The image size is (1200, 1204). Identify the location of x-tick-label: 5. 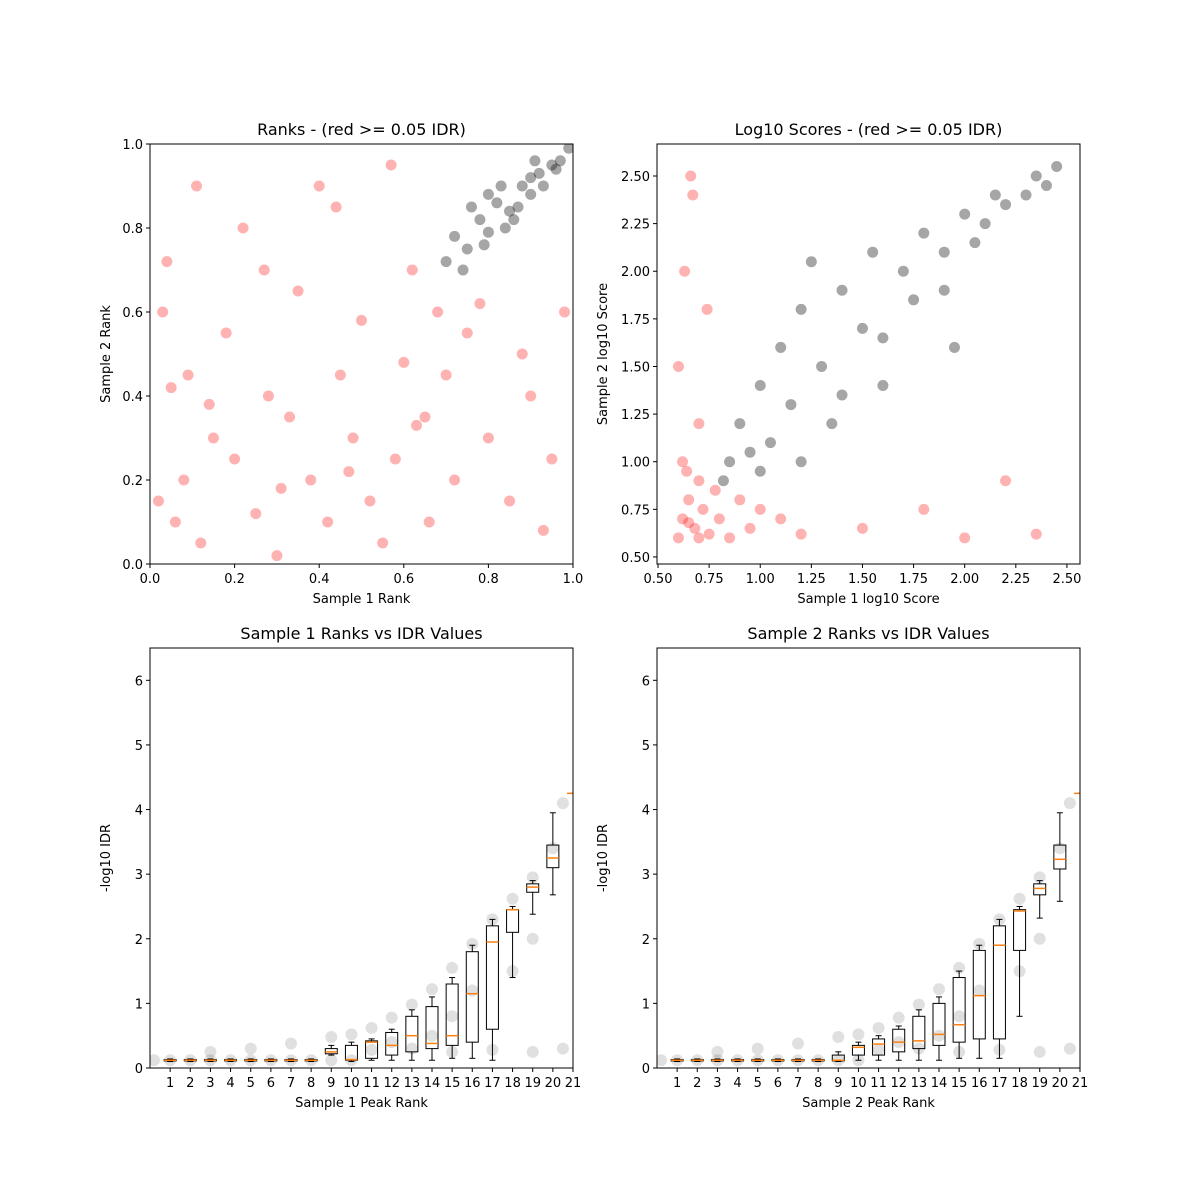
(251, 1083).